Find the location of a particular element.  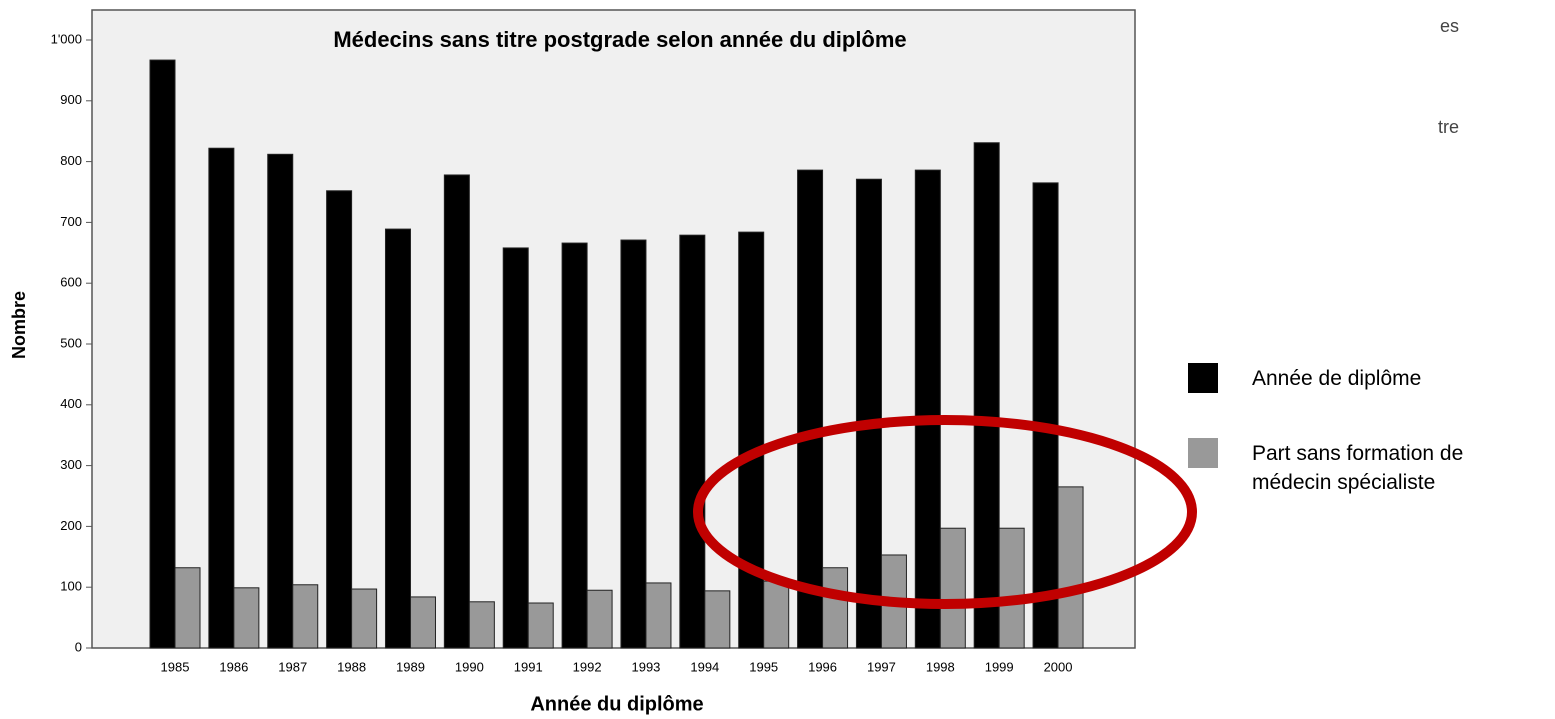

cropped-text: es is located at coordinates (1449, 26).